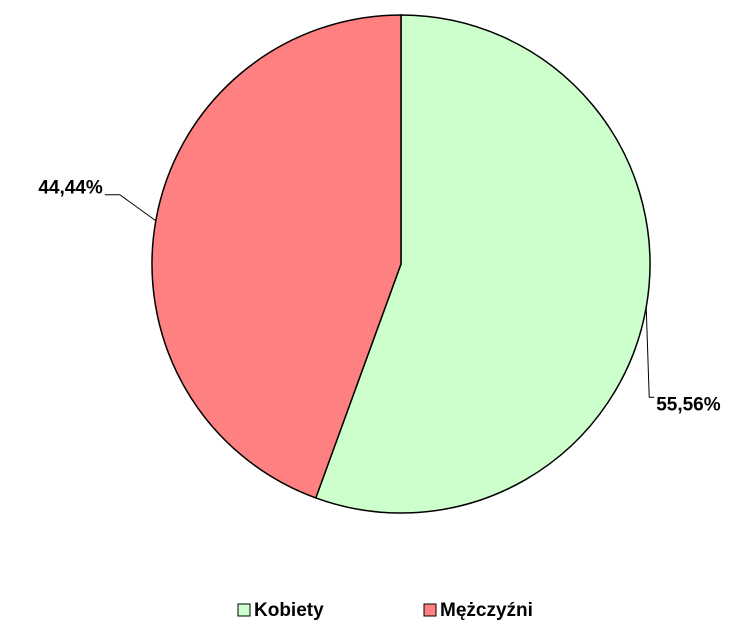 Image resolution: width=744 pixels, height=624 pixels. I want to click on data-label: 44,44%, so click(70, 188).